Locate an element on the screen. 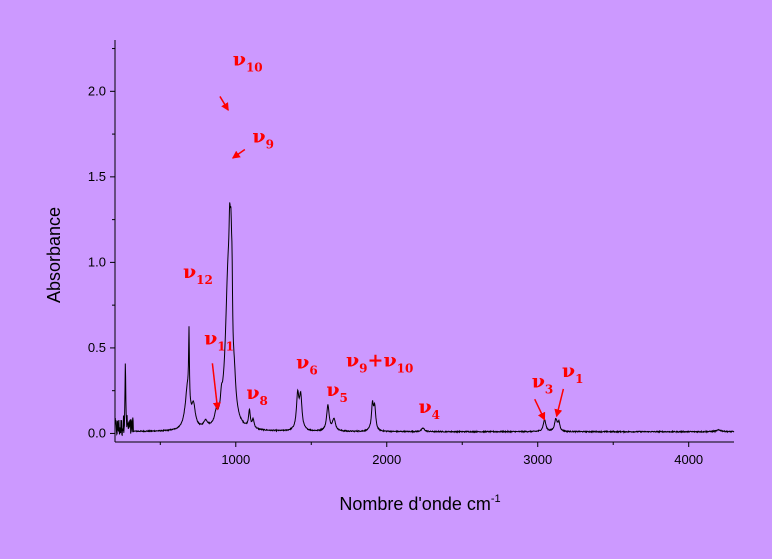 This screenshot has height=559, width=772. x-tick-label: 1000 is located at coordinates (235, 459).